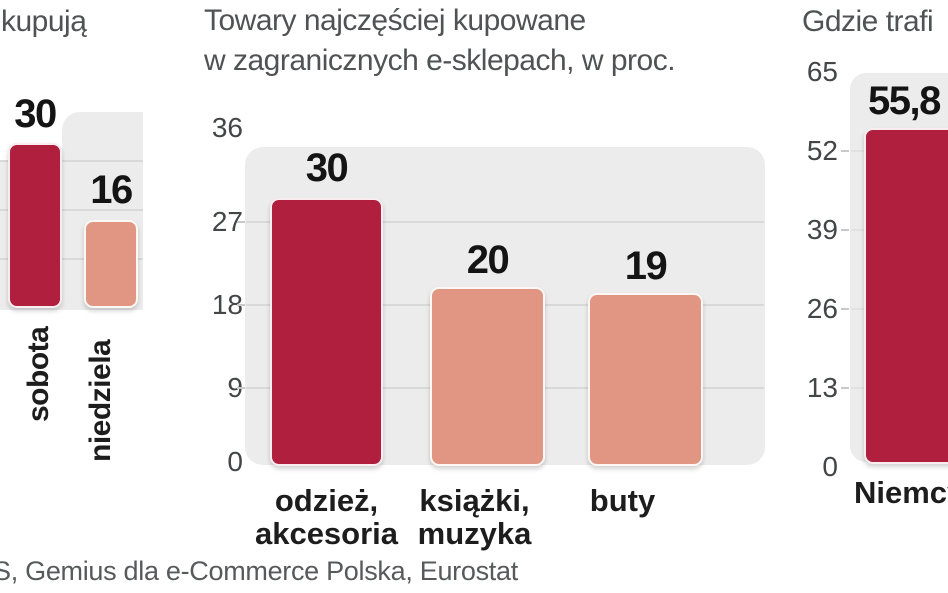  What do you see at coordinates (395, 20) in the screenshot?
I see `title-line-1: Towary najczęściej kupowane` at bounding box center [395, 20].